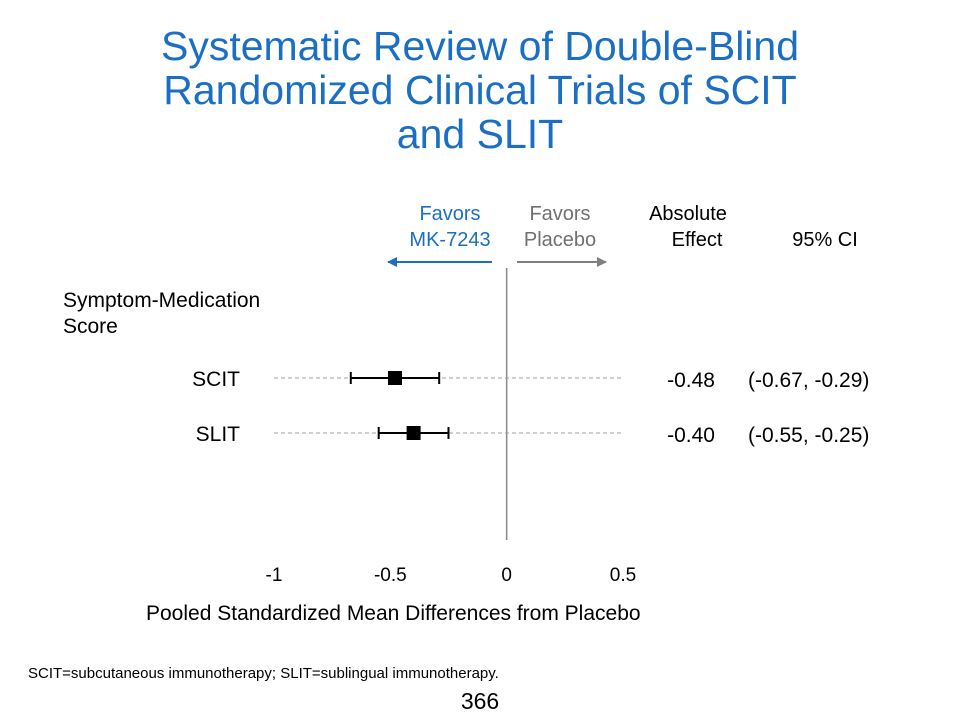 The image size is (960, 720). Describe the element at coordinates (688, 214) in the screenshot. I see `absolute-effect-line-1: Absolute` at that location.